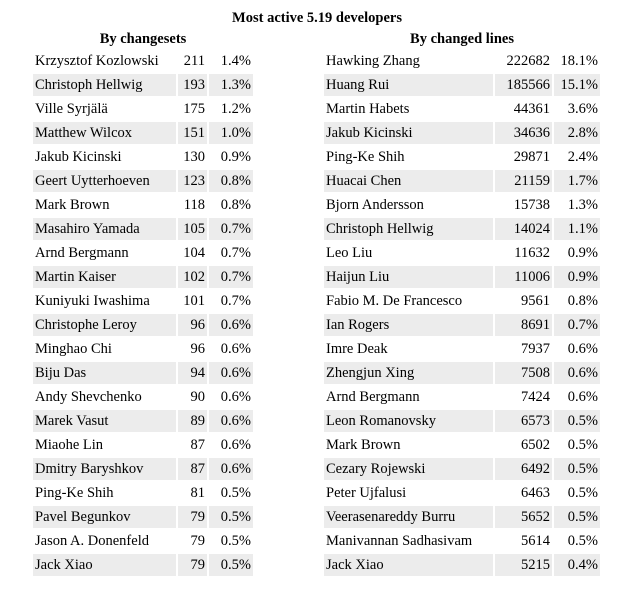 The width and height of the screenshot is (634, 590). Describe the element at coordinates (462, 517) in the screenshot. I see `table-row: Veerasenareddy Burru 5652 0.5%` at that location.